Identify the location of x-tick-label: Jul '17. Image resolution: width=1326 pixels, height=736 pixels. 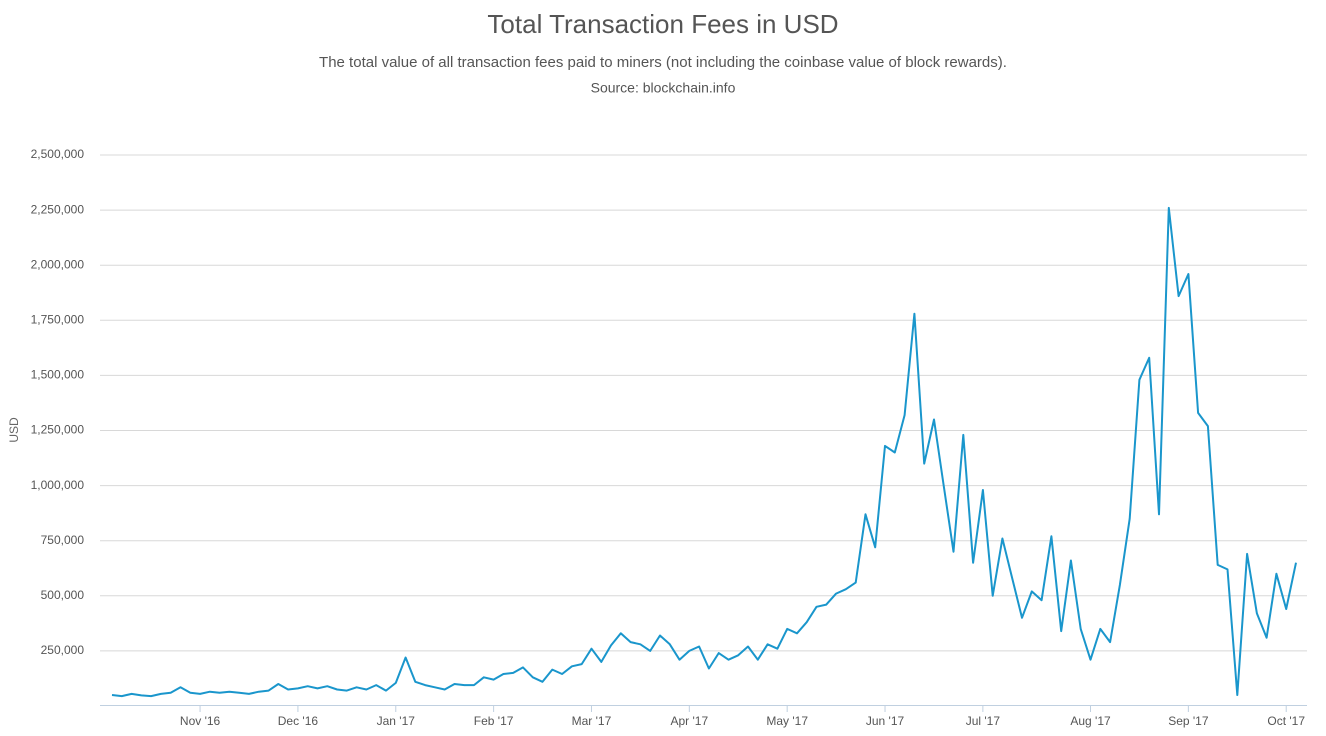
(983, 721).